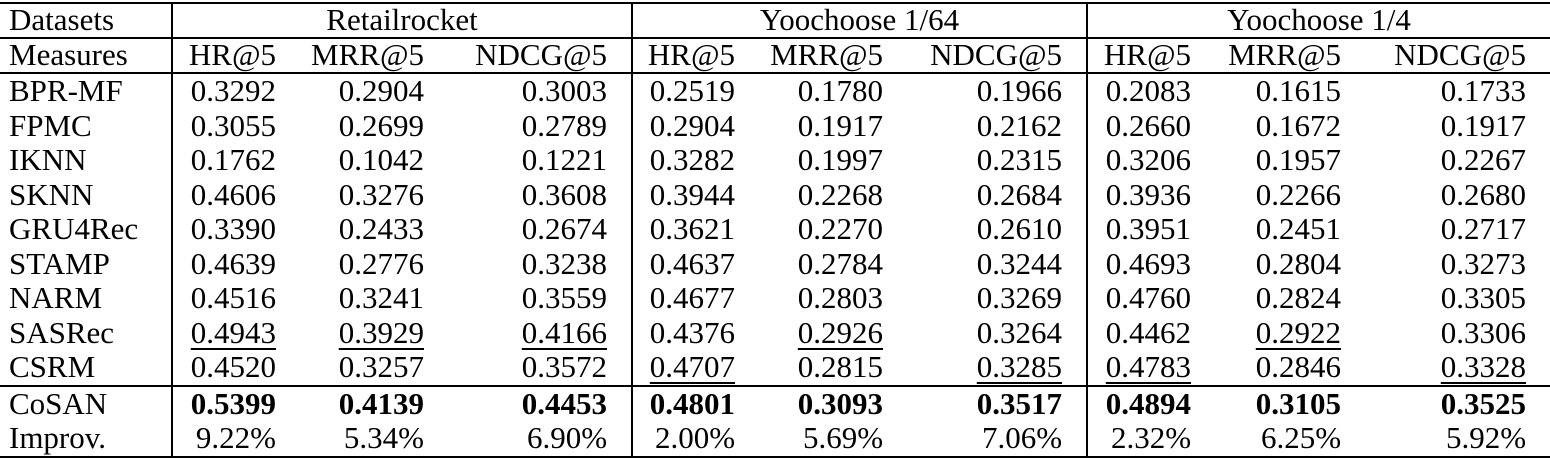 This screenshot has height=460, width=1550. I want to click on metric-value-cell: 0.3273, so click(1483, 263).